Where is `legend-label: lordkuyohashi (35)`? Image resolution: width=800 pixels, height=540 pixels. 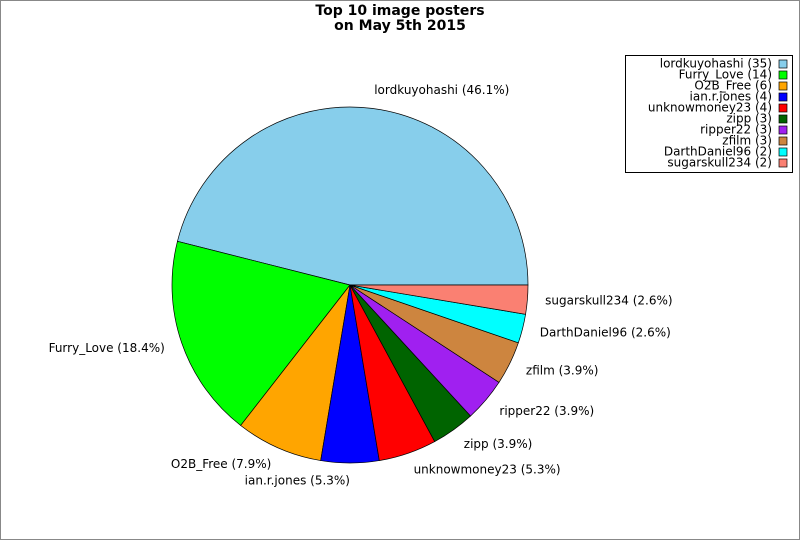 legend-label: lordkuyohashi (35) is located at coordinates (716, 64).